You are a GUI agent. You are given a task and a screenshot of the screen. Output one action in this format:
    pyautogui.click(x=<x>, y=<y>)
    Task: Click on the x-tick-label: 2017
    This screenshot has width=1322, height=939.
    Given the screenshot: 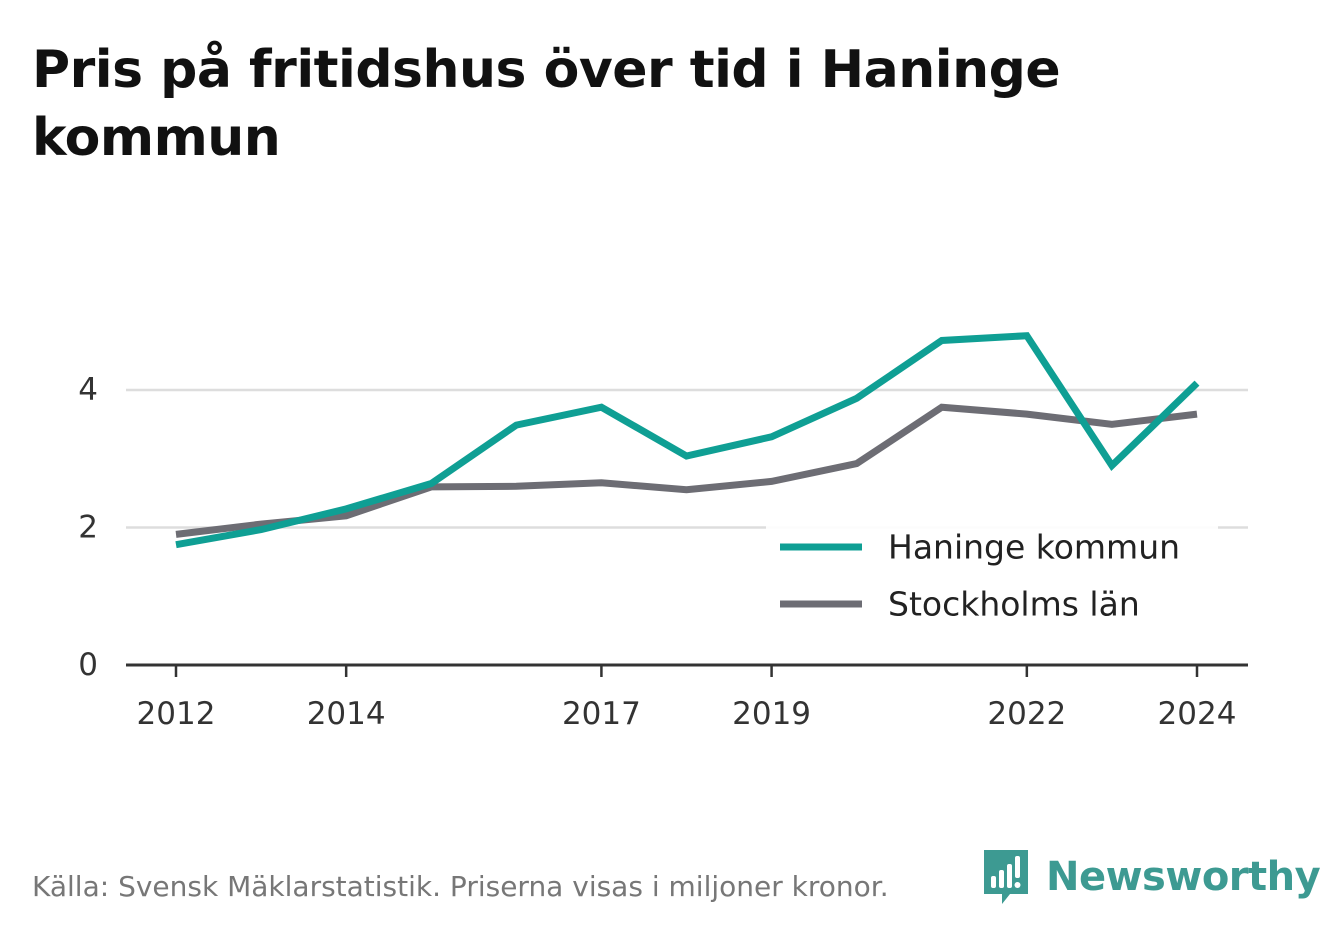 What is the action you would take?
    pyautogui.click(x=601, y=714)
    